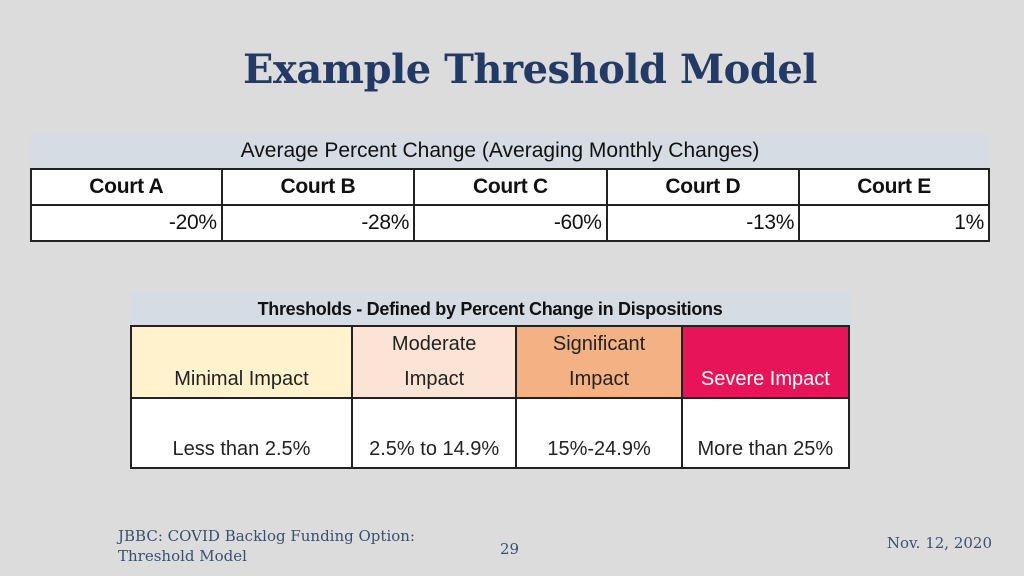 Image resolution: width=1024 pixels, height=576 pixels. Describe the element at coordinates (599, 344) in the screenshot. I see `header-line1: Significant` at that location.